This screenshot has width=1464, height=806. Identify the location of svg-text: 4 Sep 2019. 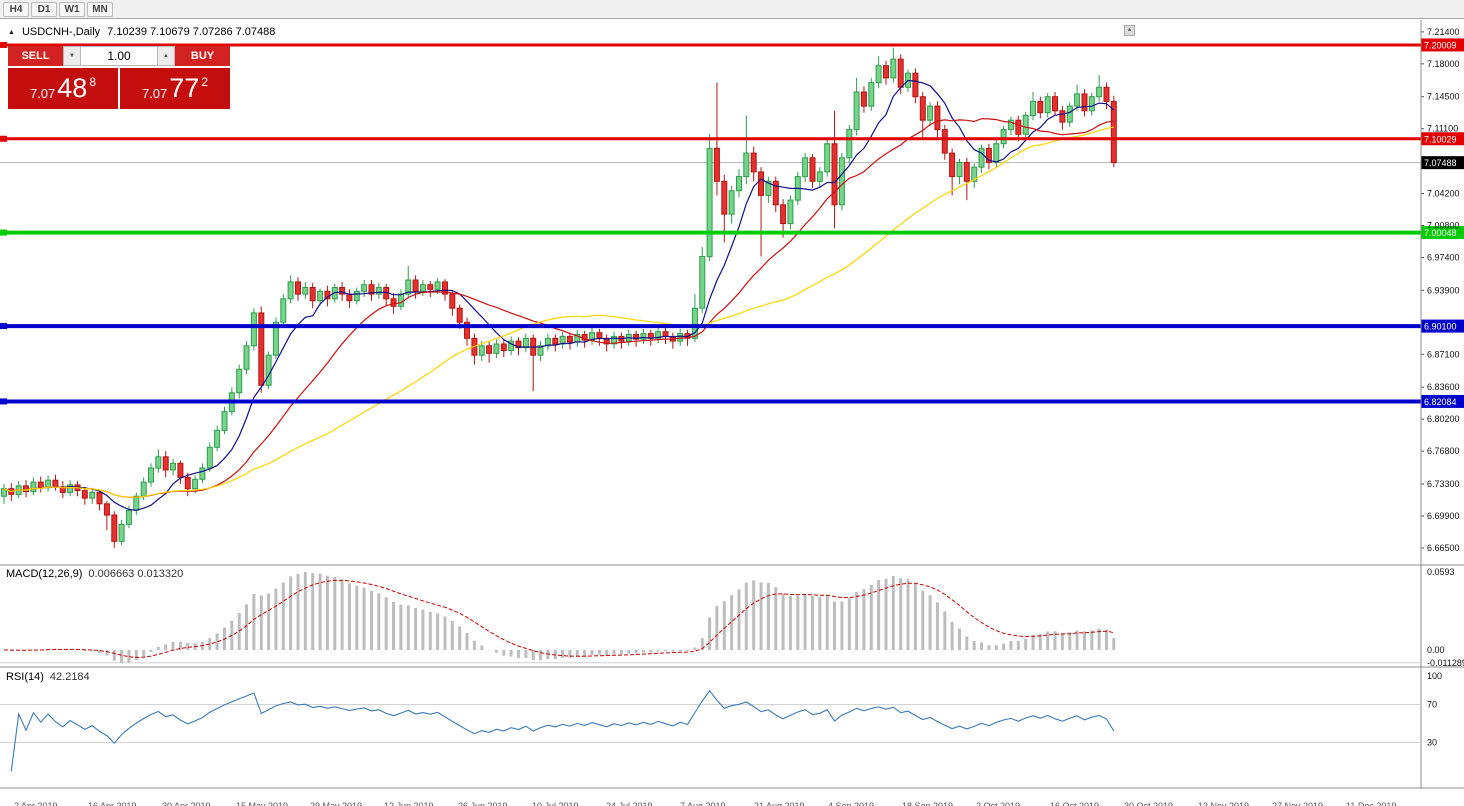
(851, 803).